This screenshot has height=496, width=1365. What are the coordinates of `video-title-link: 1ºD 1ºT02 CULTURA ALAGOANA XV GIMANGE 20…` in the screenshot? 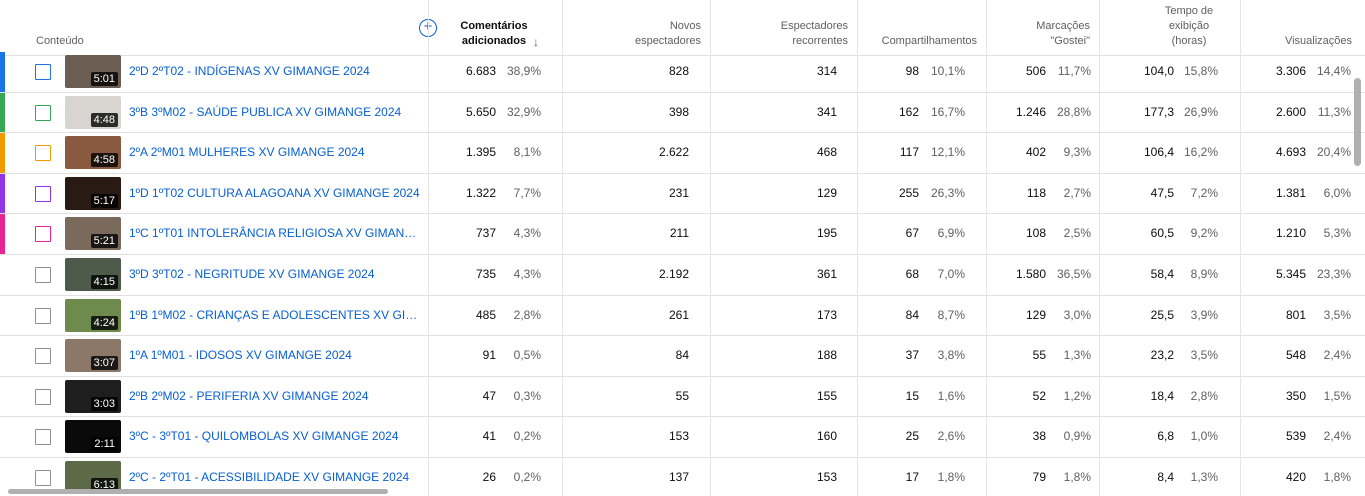 It's located at (274, 192).